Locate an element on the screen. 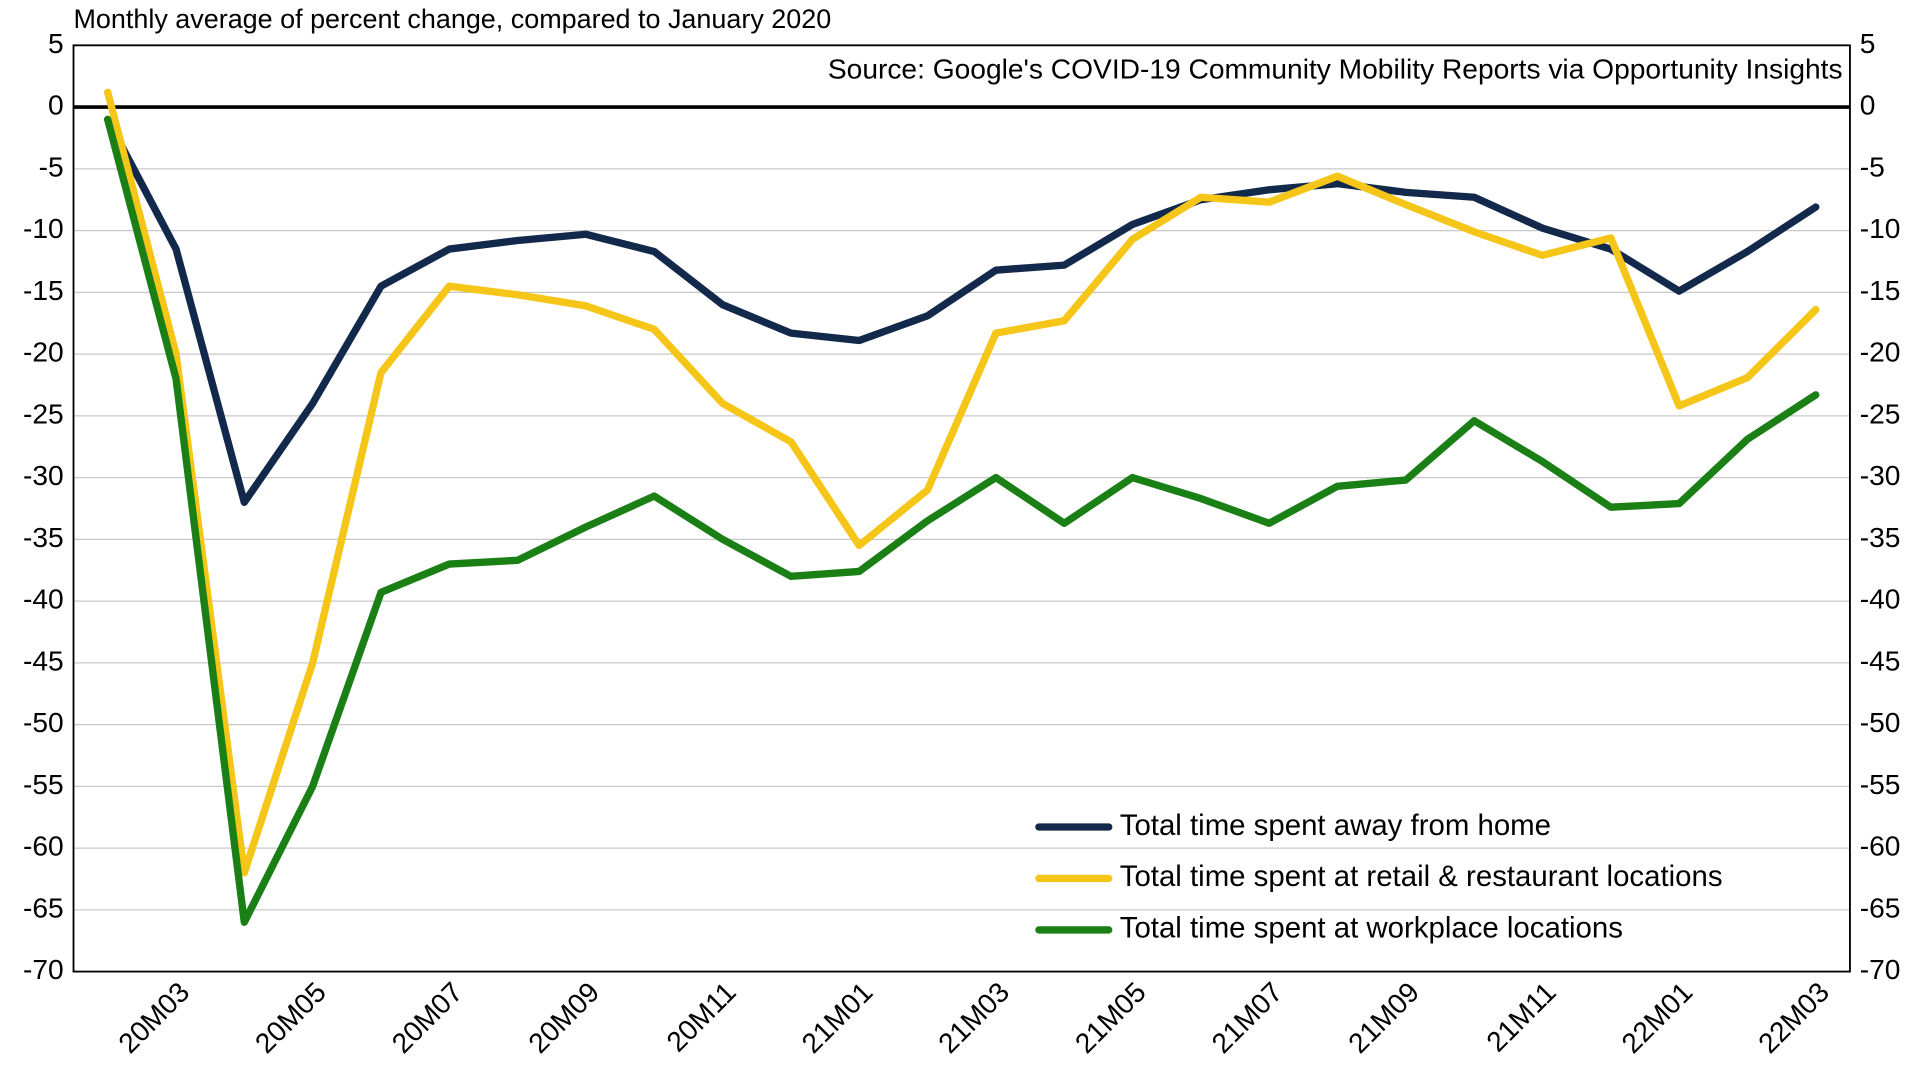 This screenshot has width=1921, height=1074. y-tick-label: 0 is located at coordinates (56, 105).